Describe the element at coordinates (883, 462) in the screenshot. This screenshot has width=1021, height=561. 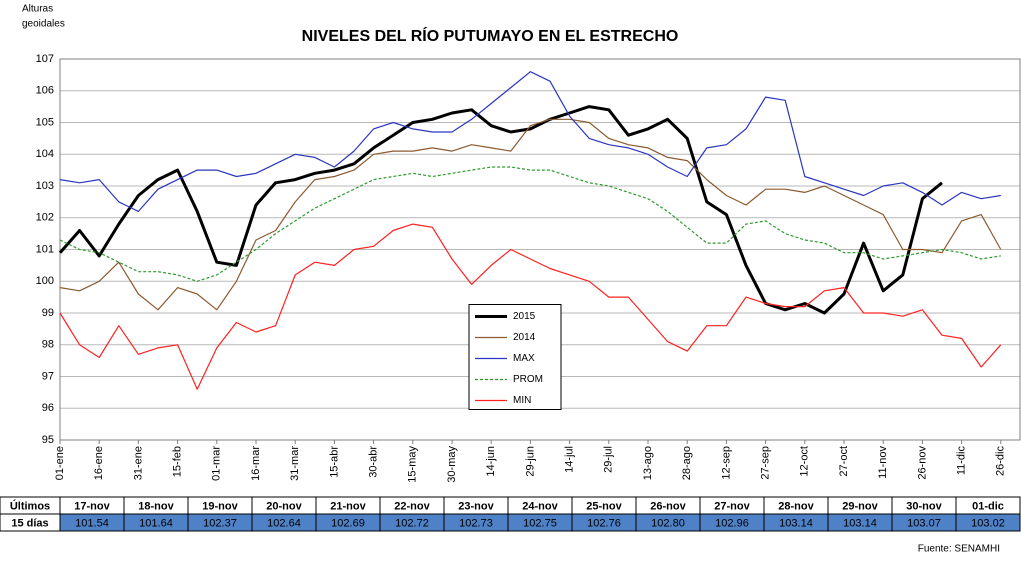
I see `x-tick-label: 11-nov` at that location.